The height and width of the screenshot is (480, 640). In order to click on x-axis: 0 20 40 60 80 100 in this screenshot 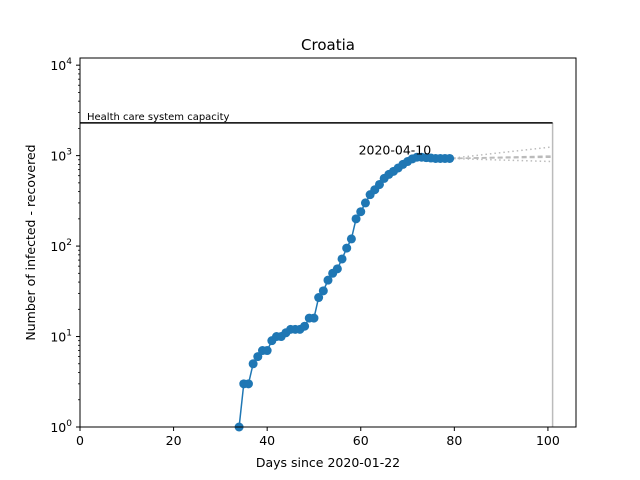, I will do `click(318, 437)`.